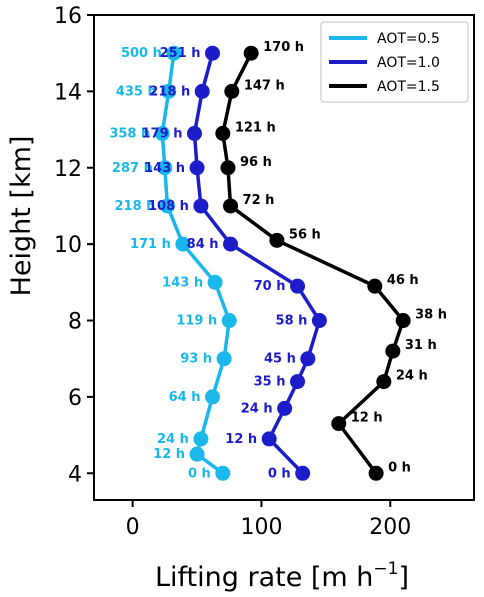  What do you see at coordinates (68, 169) in the screenshot?
I see `y-tick-label: 12` at bounding box center [68, 169].